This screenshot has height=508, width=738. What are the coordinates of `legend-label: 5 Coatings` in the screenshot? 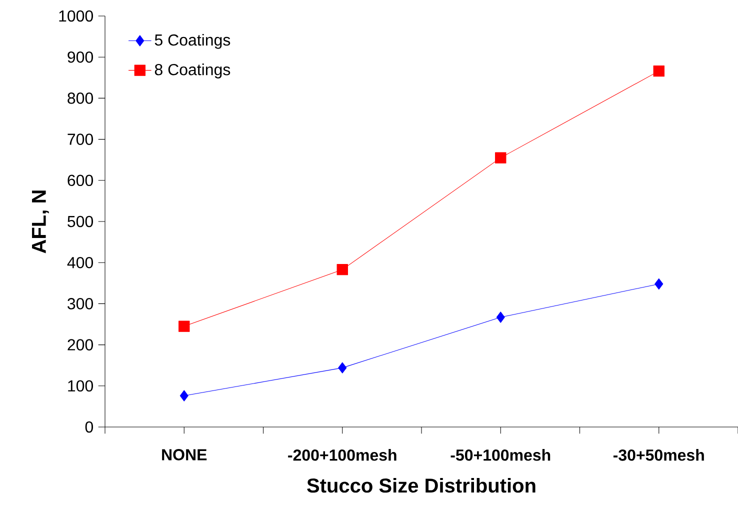 It's located at (192, 41).